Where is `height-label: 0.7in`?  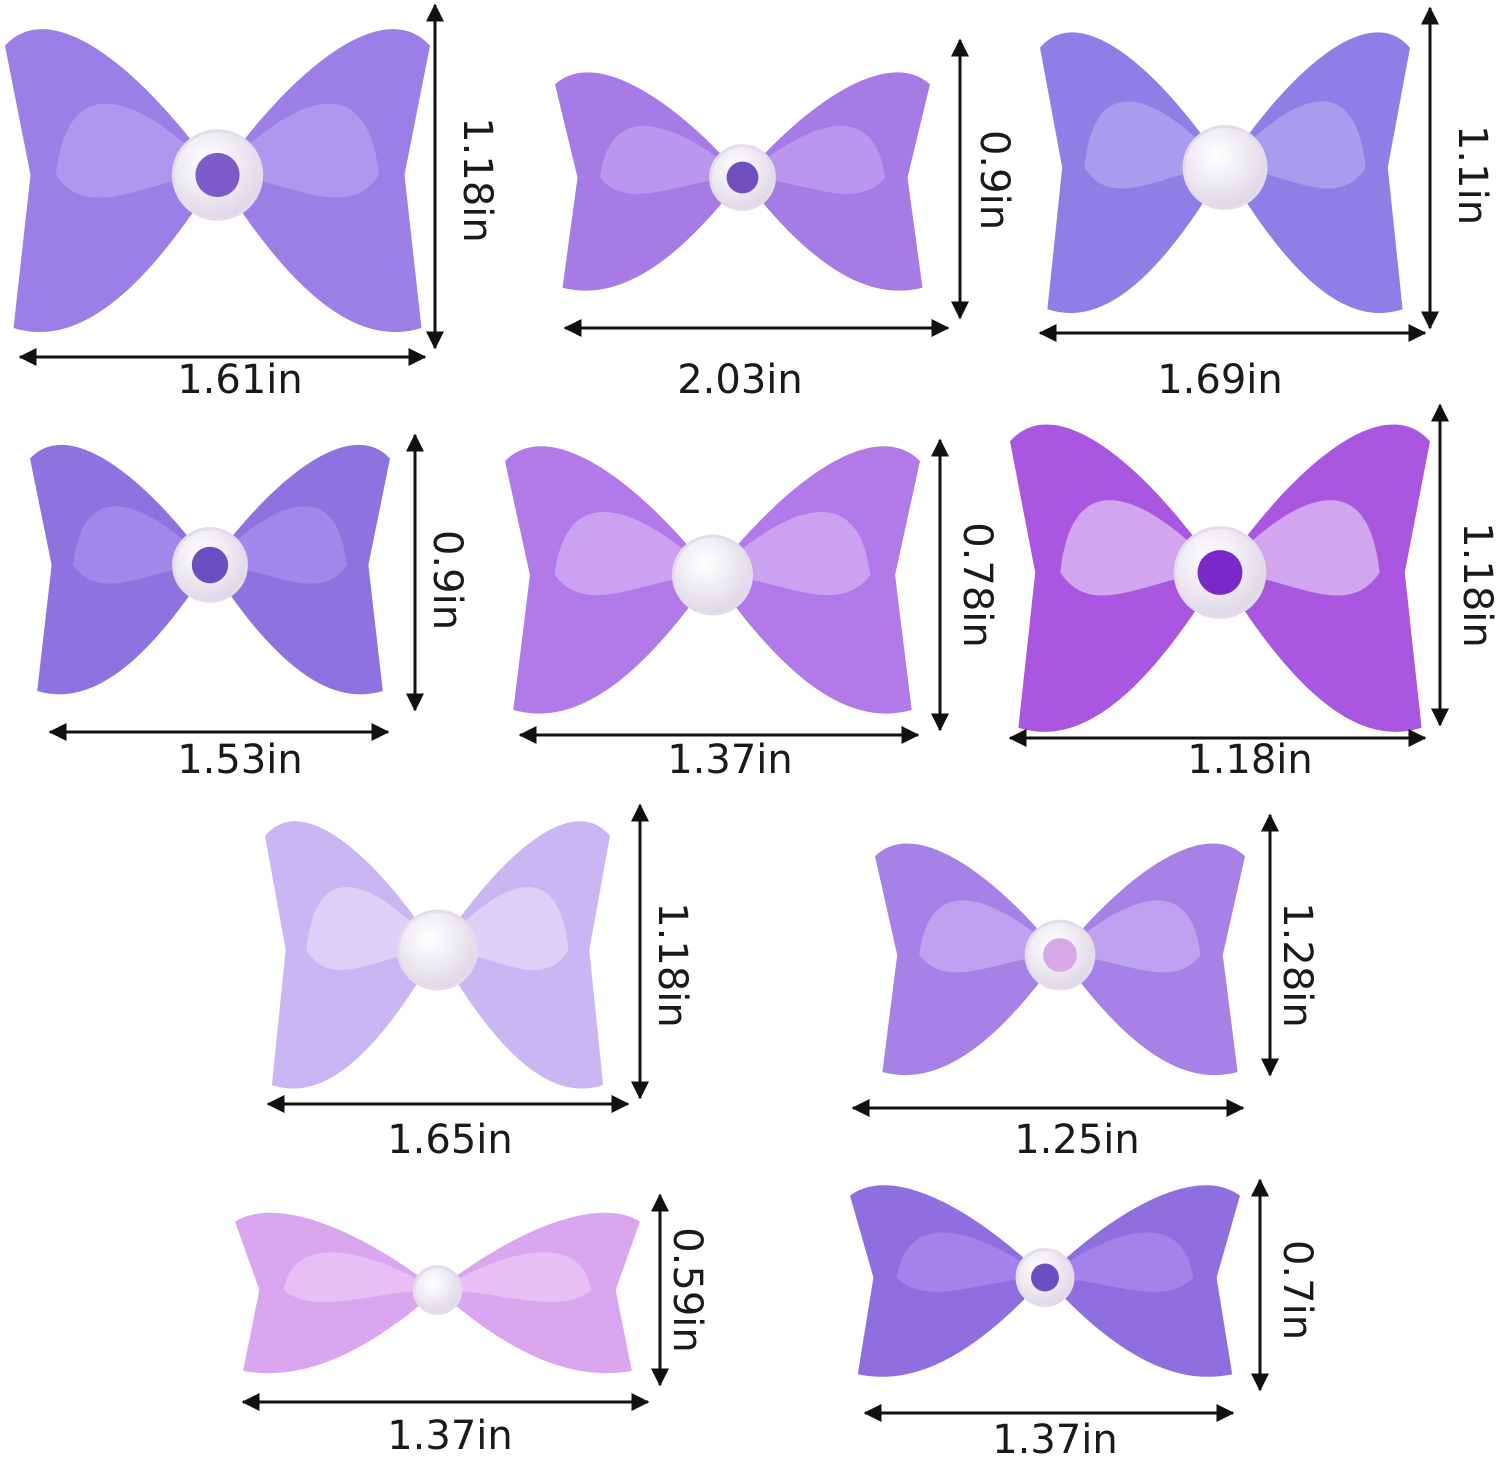 height-label: 0.7in is located at coordinates (1297, 1290).